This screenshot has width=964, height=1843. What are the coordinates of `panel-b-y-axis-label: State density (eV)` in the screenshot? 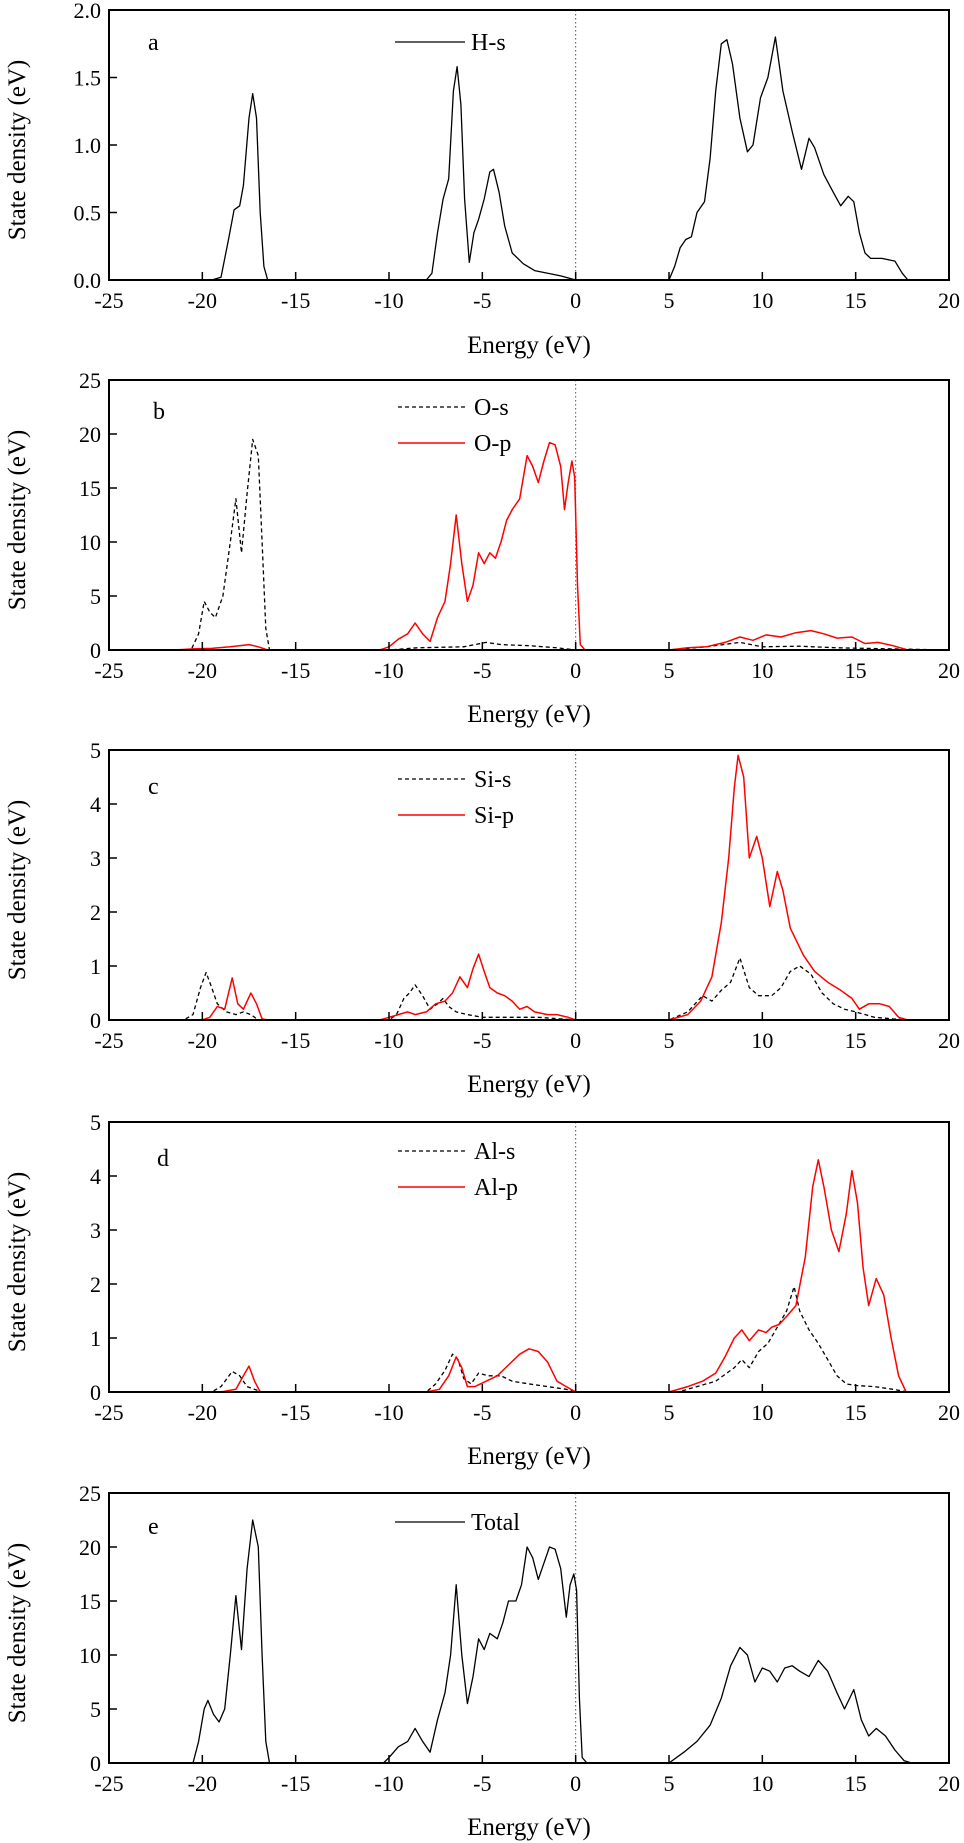 It's located at (17, 520).